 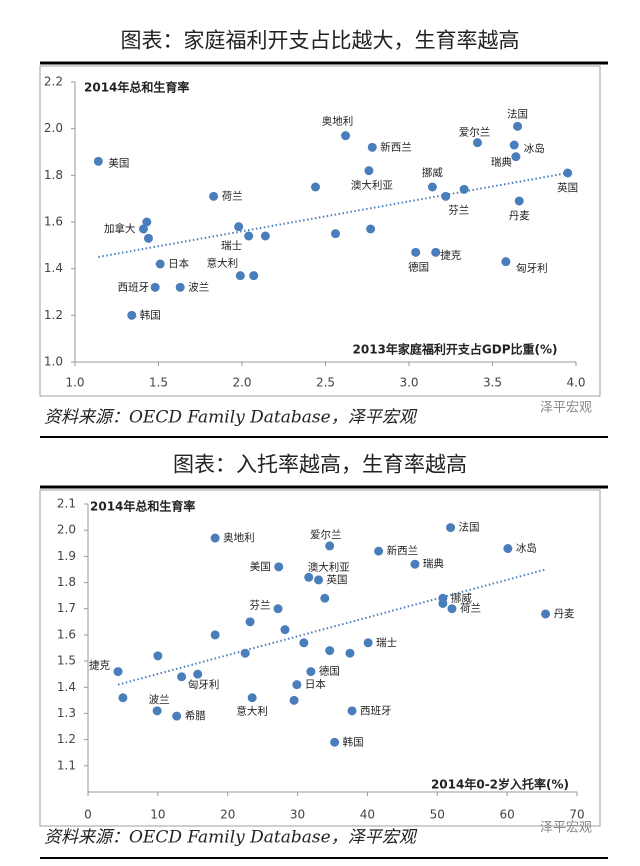 What do you see at coordinates (376, 711) in the screenshot?
I see `point-label: 西班牙` at bounding box center [376, 711].